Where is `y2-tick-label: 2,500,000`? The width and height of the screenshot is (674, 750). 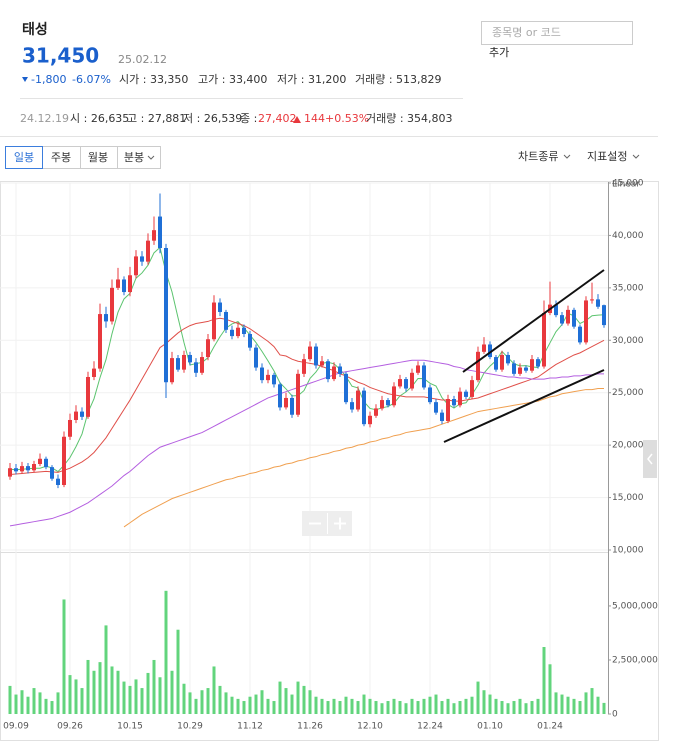
y2-tick-label: 2,500,000 is located at coordinates (635, 660).